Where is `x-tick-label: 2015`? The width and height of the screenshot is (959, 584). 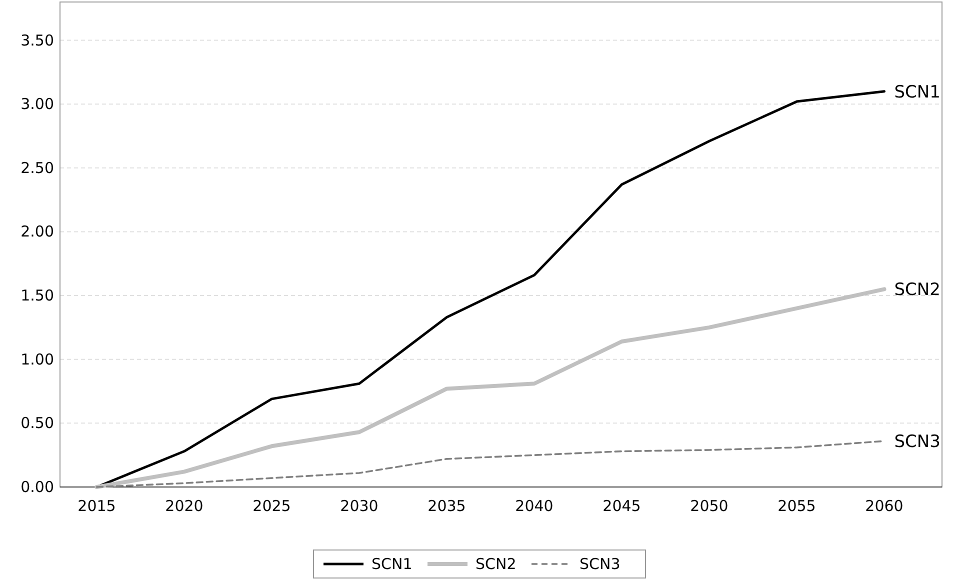 x-tick-label: 2015 is located at coordinates (97, 506).